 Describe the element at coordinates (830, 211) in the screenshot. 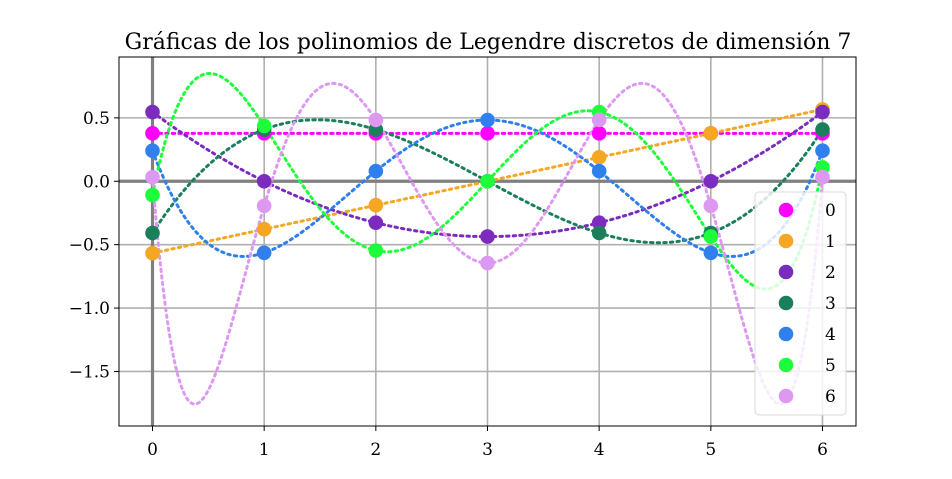

I see `legend-label-0: 0` at that location.